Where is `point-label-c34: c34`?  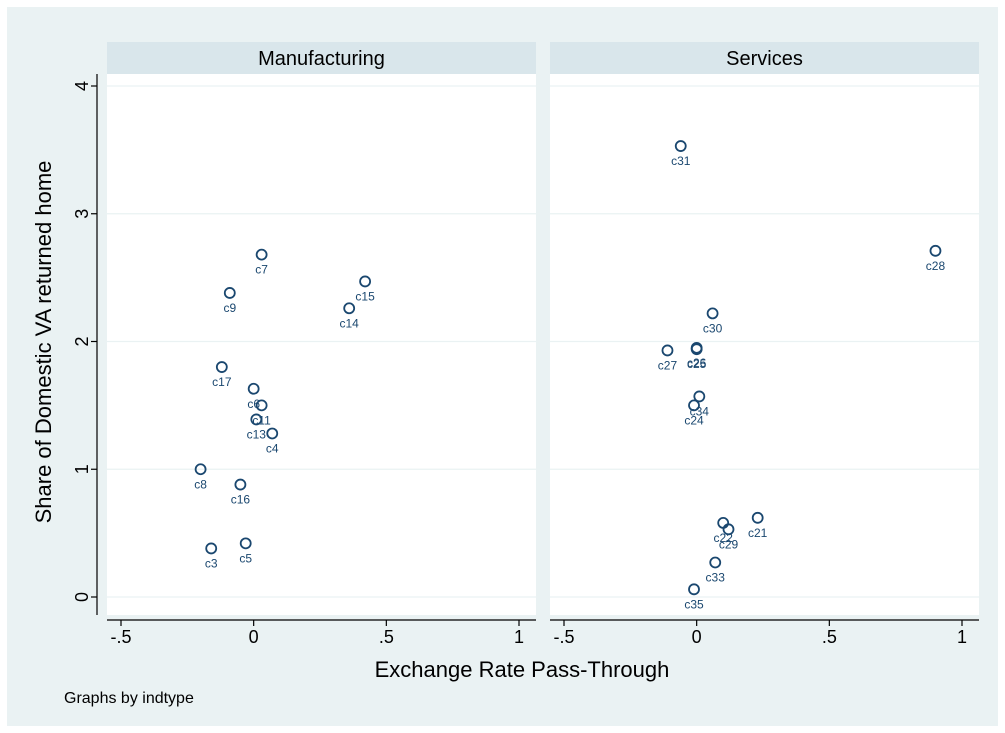
point-label-c34: c34 is located at coordinates (700, 411).